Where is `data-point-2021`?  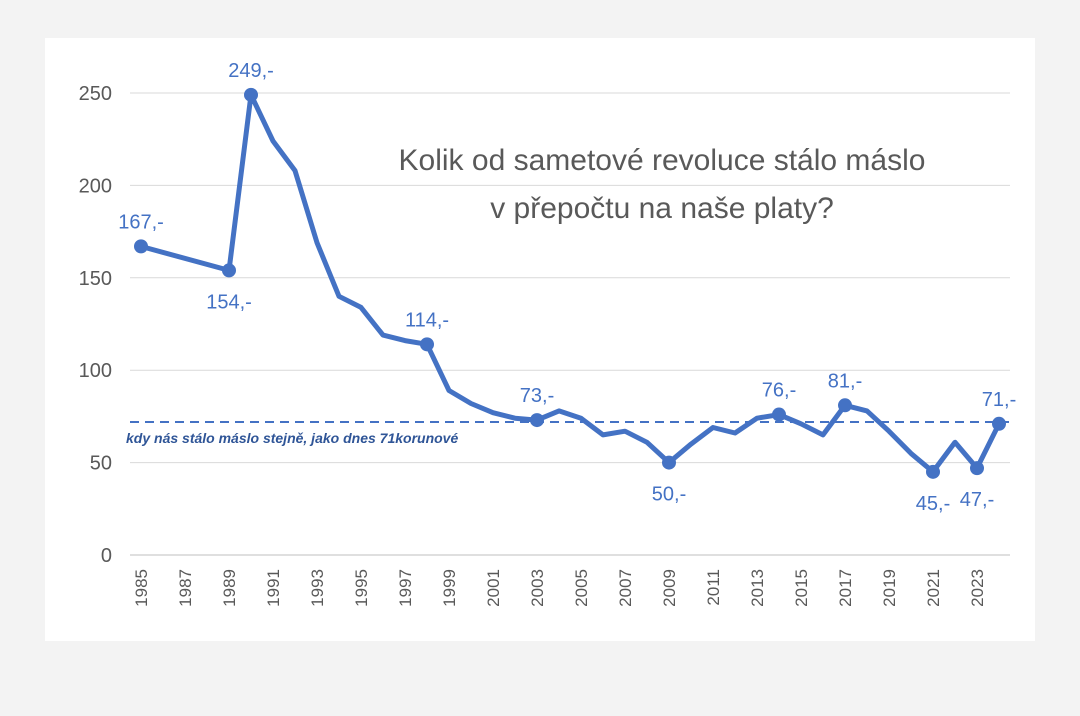 data-point-2021 is located at coordinates (933, 471).